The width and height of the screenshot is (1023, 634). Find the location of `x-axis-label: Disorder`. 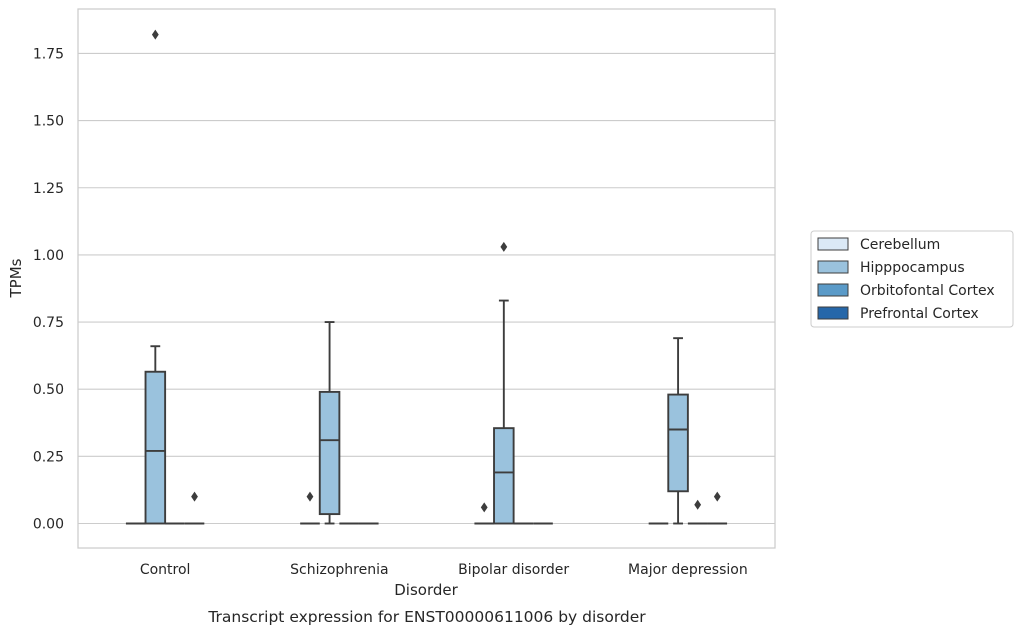

x-axis-label: Disorder is located at coordinates (426, 590).